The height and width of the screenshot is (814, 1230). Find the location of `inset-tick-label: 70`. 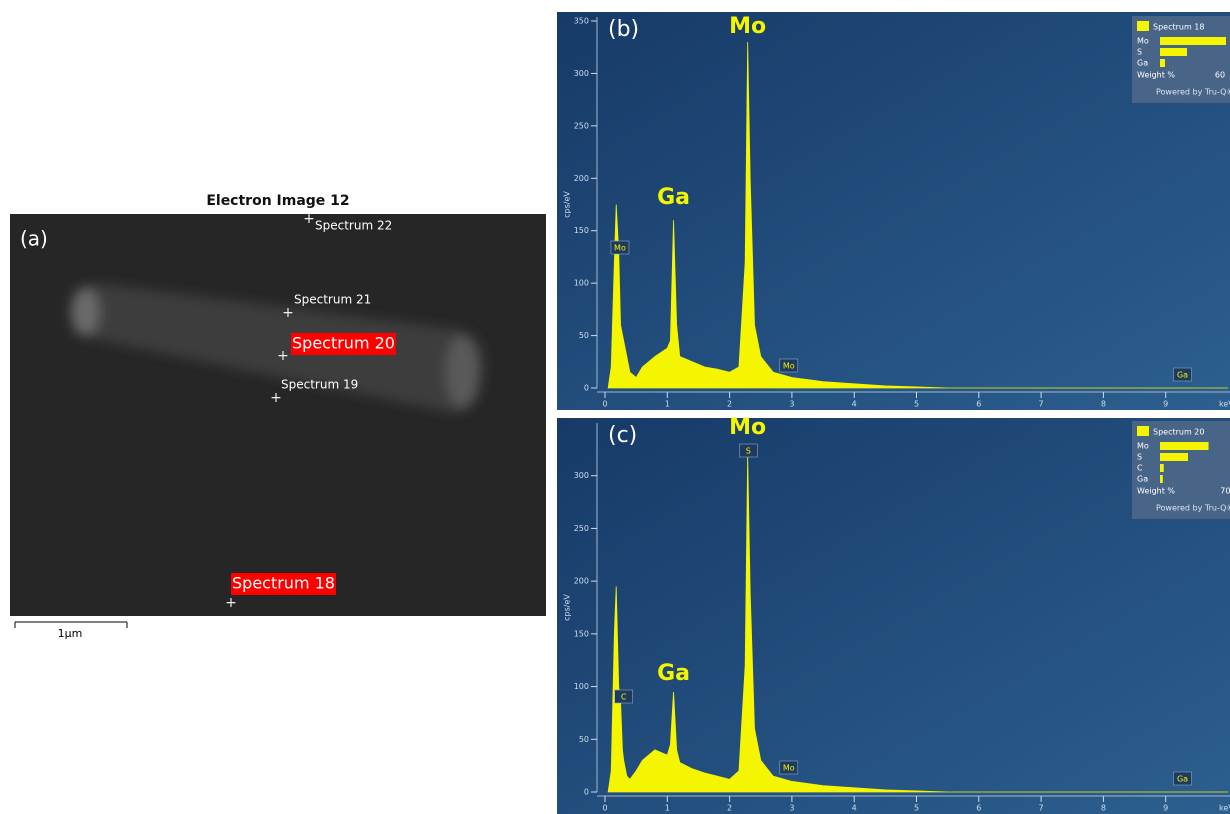

inset-tick-label: 70 is located at coordinates (1225, 491).